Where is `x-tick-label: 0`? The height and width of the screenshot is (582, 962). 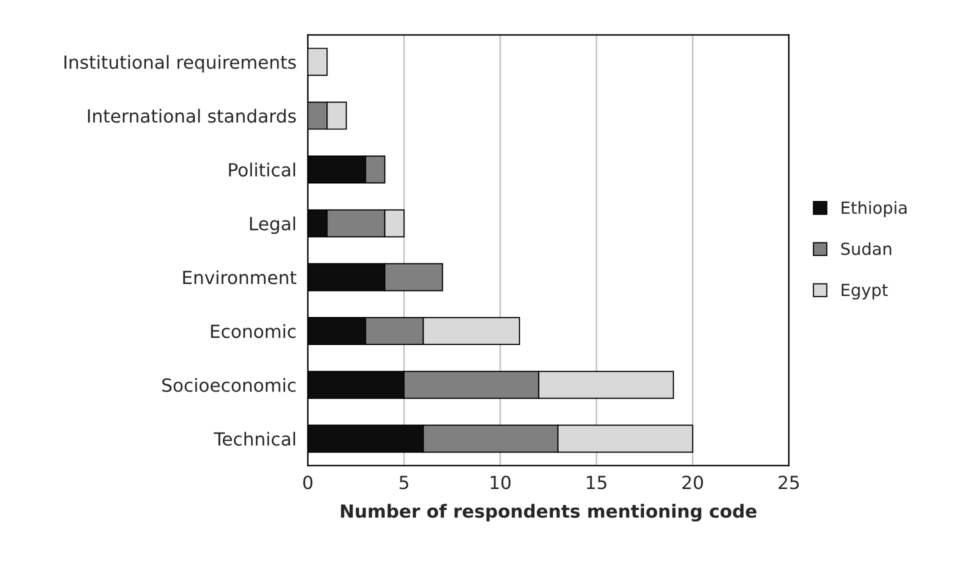 x-tick-label: 0 is located at coordinates (307, 483).